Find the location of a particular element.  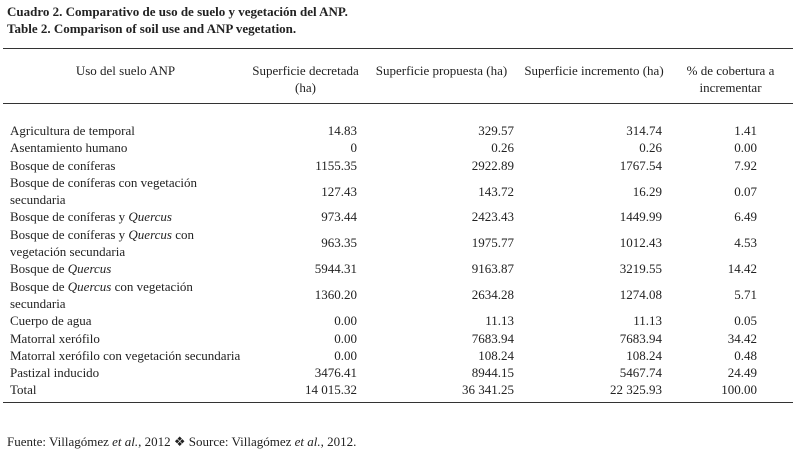

column-header: Uso del suelo ANP is located at coordinates (125, 76).